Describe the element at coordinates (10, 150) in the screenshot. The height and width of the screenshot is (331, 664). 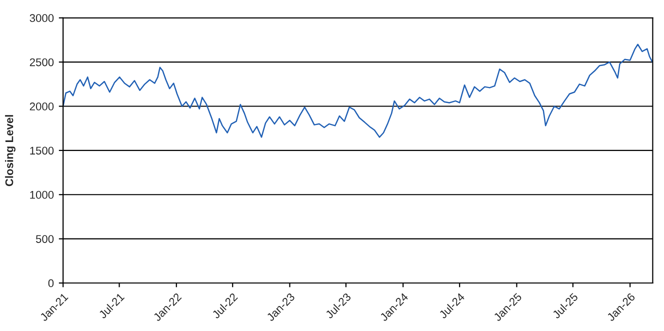
I see `y-axis-title: Closing Level` at that location.